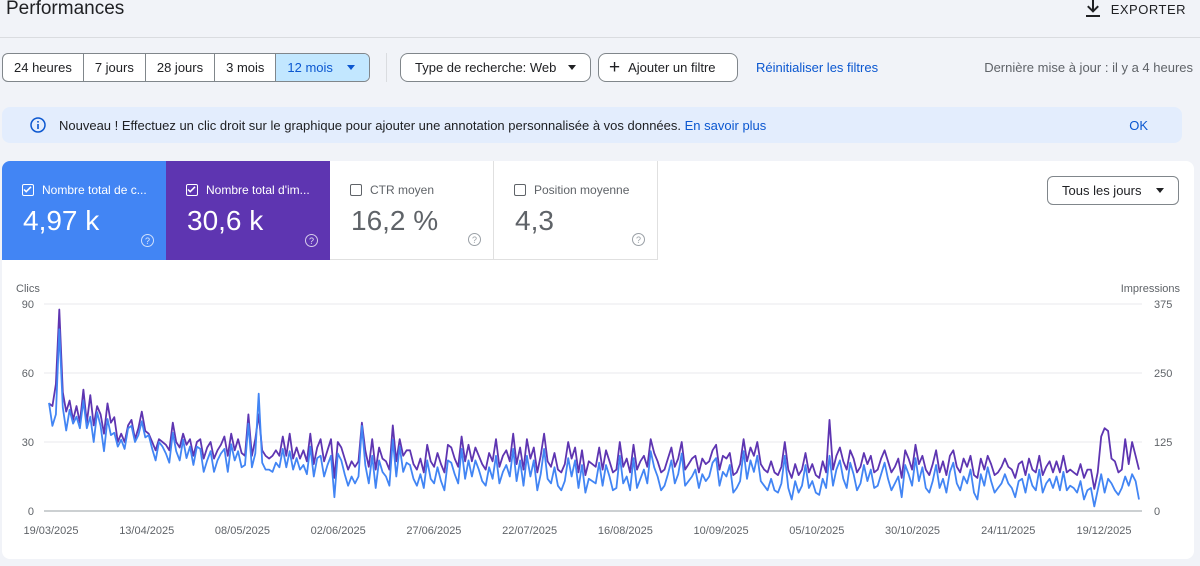  Describe the element at coordinates (1092, 8) in the screenshot. I see `download-icon` at that location.